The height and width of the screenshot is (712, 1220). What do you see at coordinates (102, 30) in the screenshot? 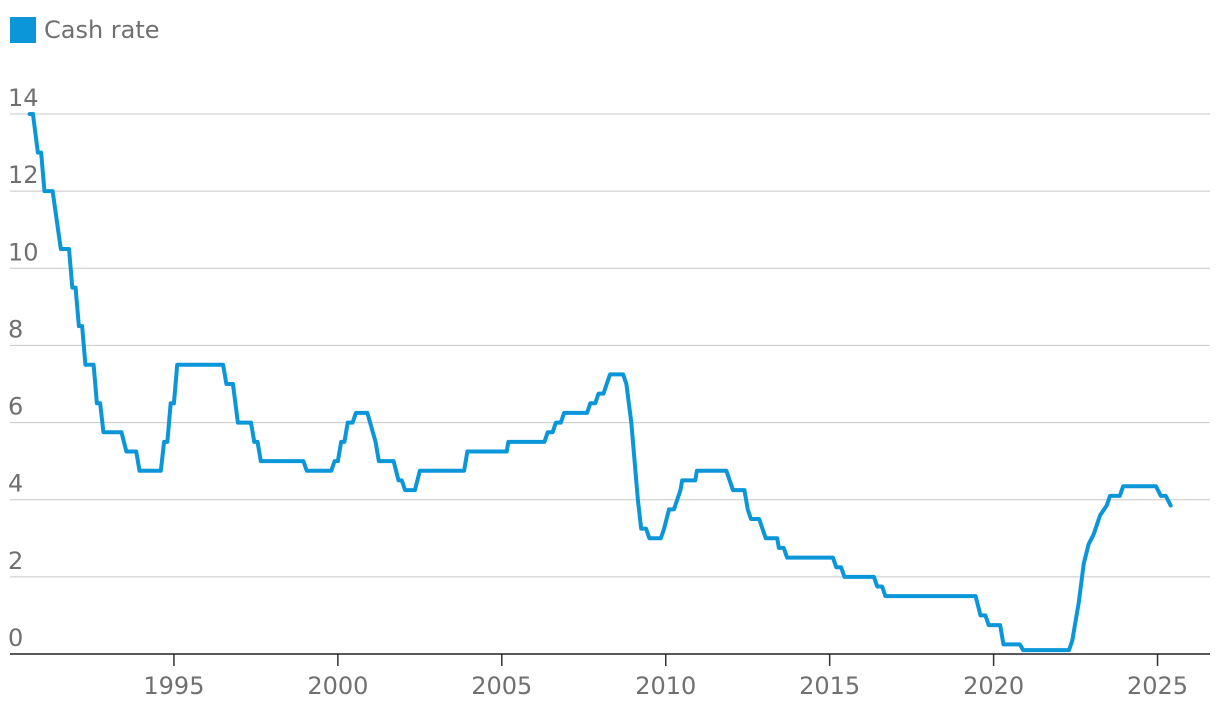
I see `legend-label: Cash rate` at bounding box center [102, 30].